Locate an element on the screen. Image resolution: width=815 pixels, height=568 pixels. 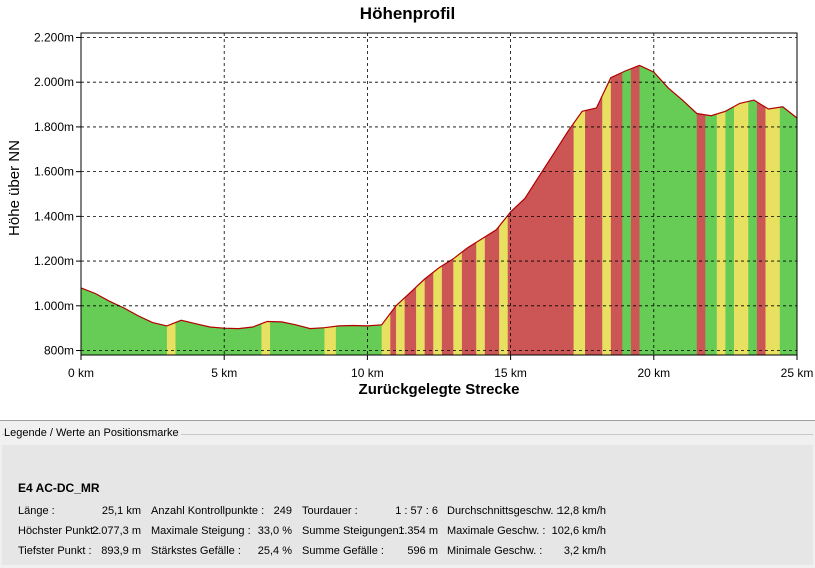
stat-item: Höchster Punkt :2.077,3 m is located at coordinates (79, 532).